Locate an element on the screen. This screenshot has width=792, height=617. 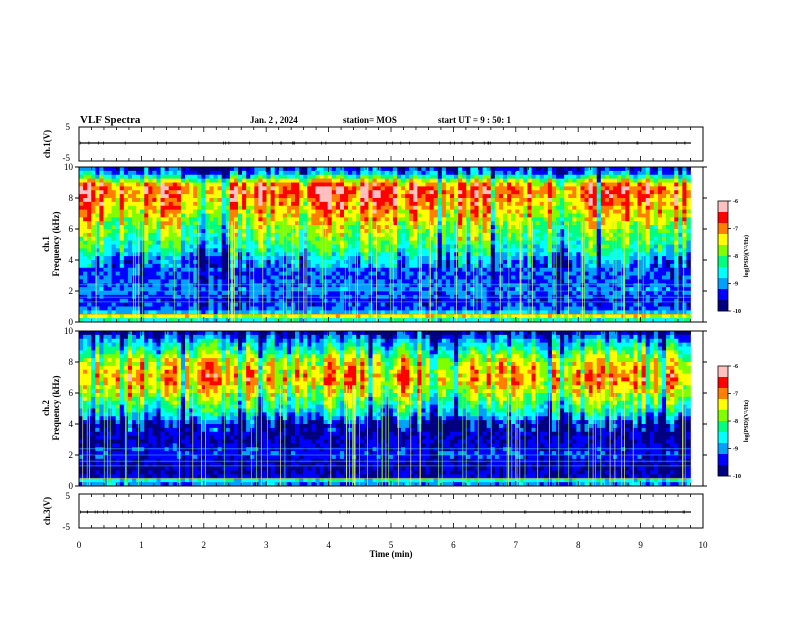
ch1-ytick-top: 5 is located at coordinates (68, 127).